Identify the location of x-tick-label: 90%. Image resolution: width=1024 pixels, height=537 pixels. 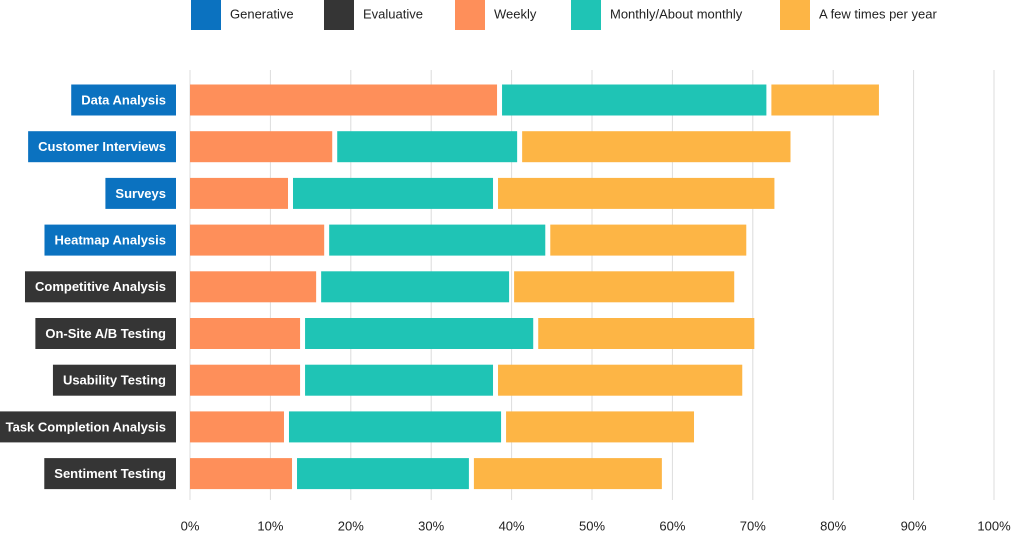
(914, 525).